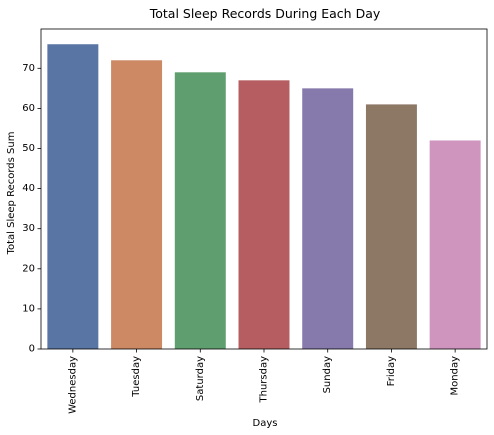 Image resolution: width=494 pixels, height=435 pixels. What do you see at coordinates (31, 209) in the screenshot?
I see `y-axis: 0 10 20 30 40 50 60 70` at bounding box center [31, 209].